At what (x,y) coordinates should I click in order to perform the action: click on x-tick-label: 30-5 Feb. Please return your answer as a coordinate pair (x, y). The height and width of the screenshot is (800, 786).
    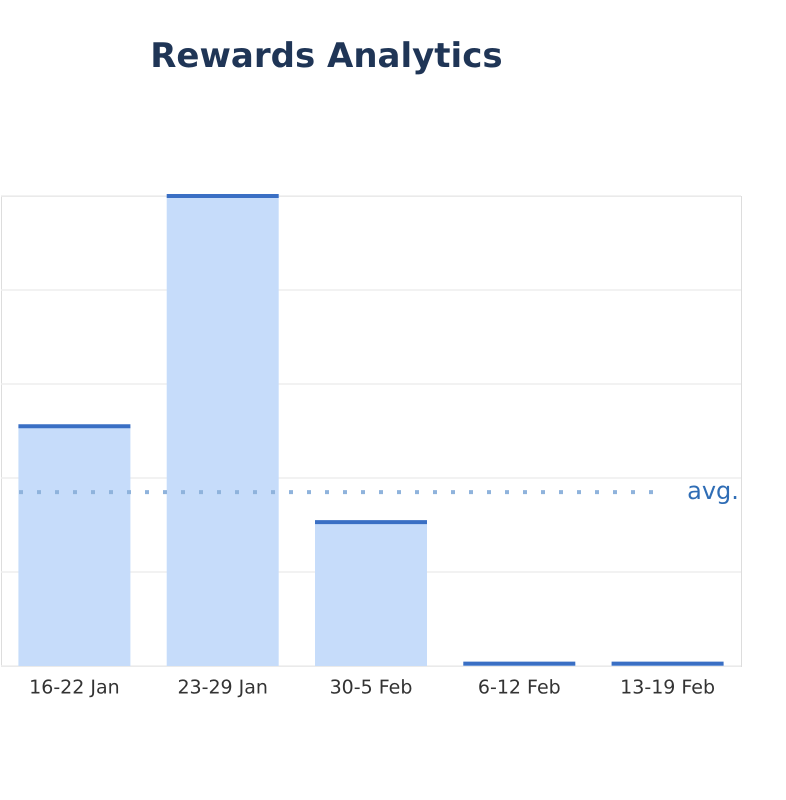
    Looking at the image, I should click on (371, 687).